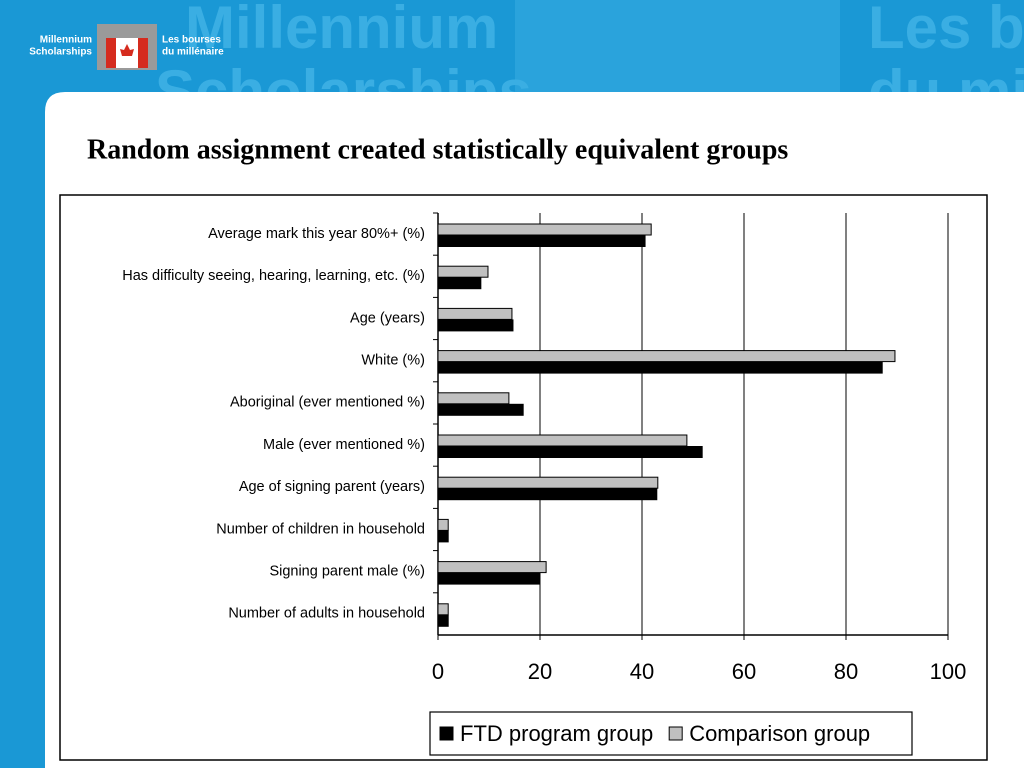  I want to click on watermark-text: Les bourses, so click(946, 30).